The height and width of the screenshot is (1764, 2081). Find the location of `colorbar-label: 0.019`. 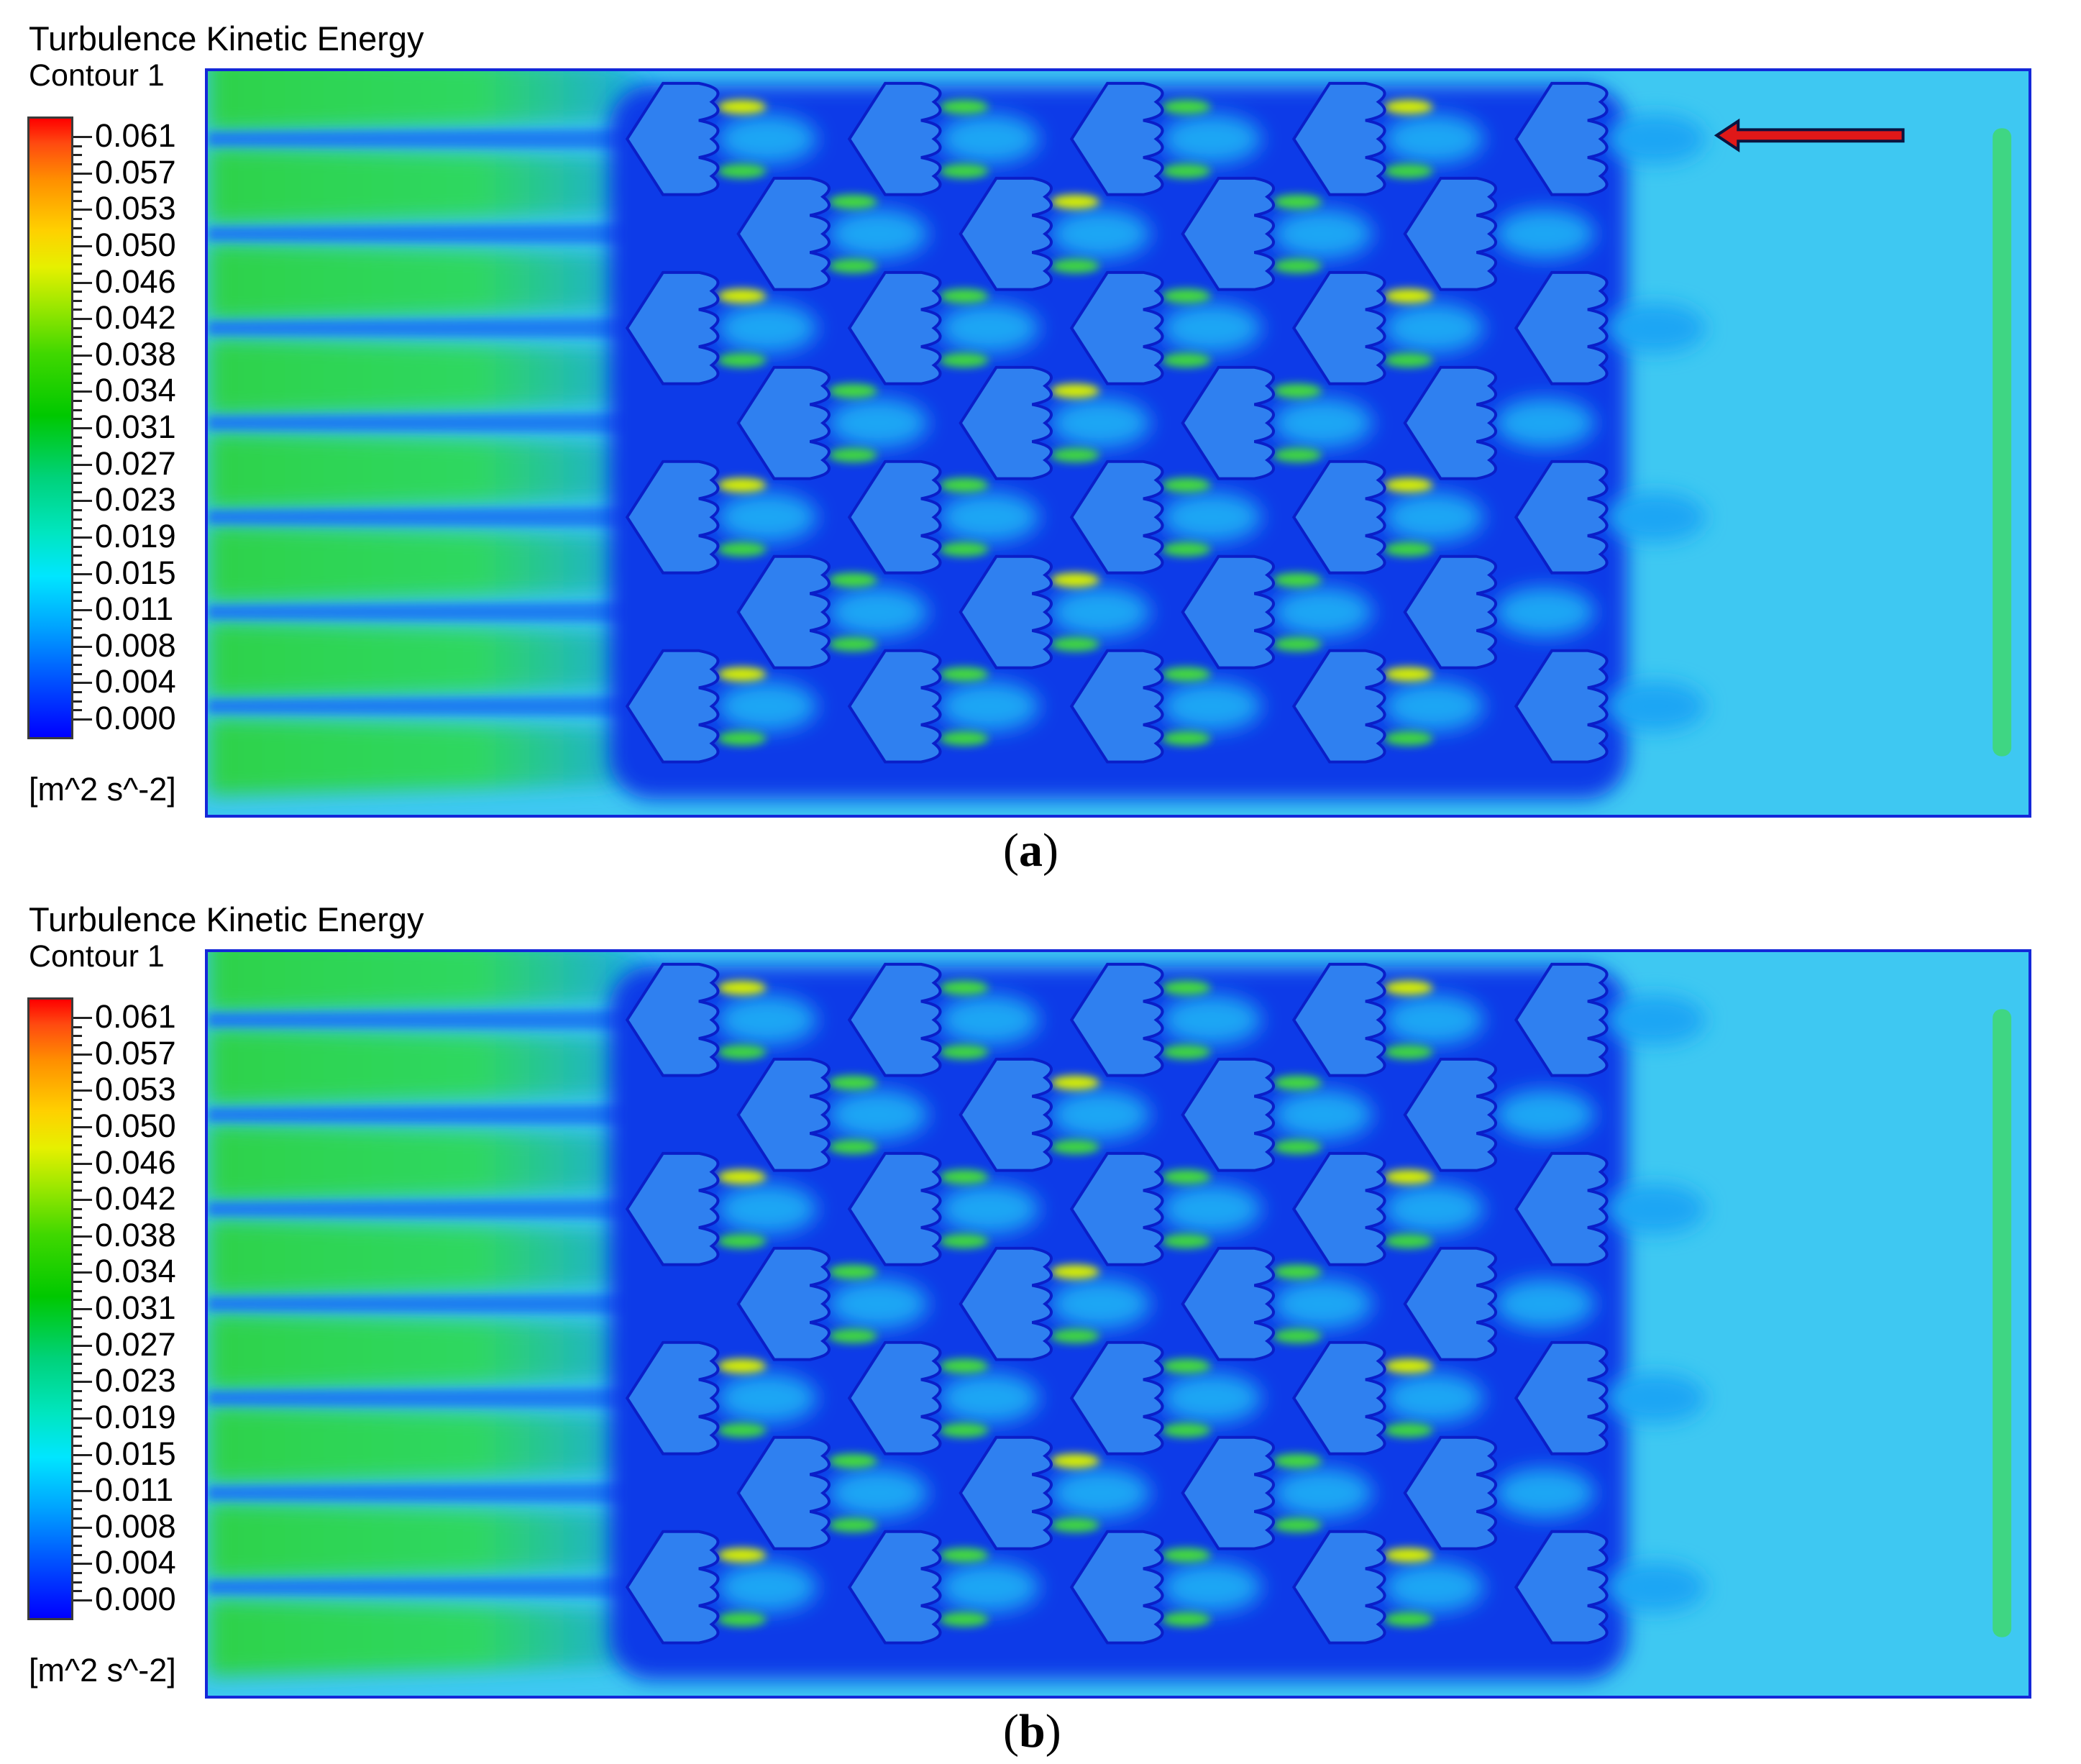

colorbar-label: 0.019 is located at coordinates (135, 1416).